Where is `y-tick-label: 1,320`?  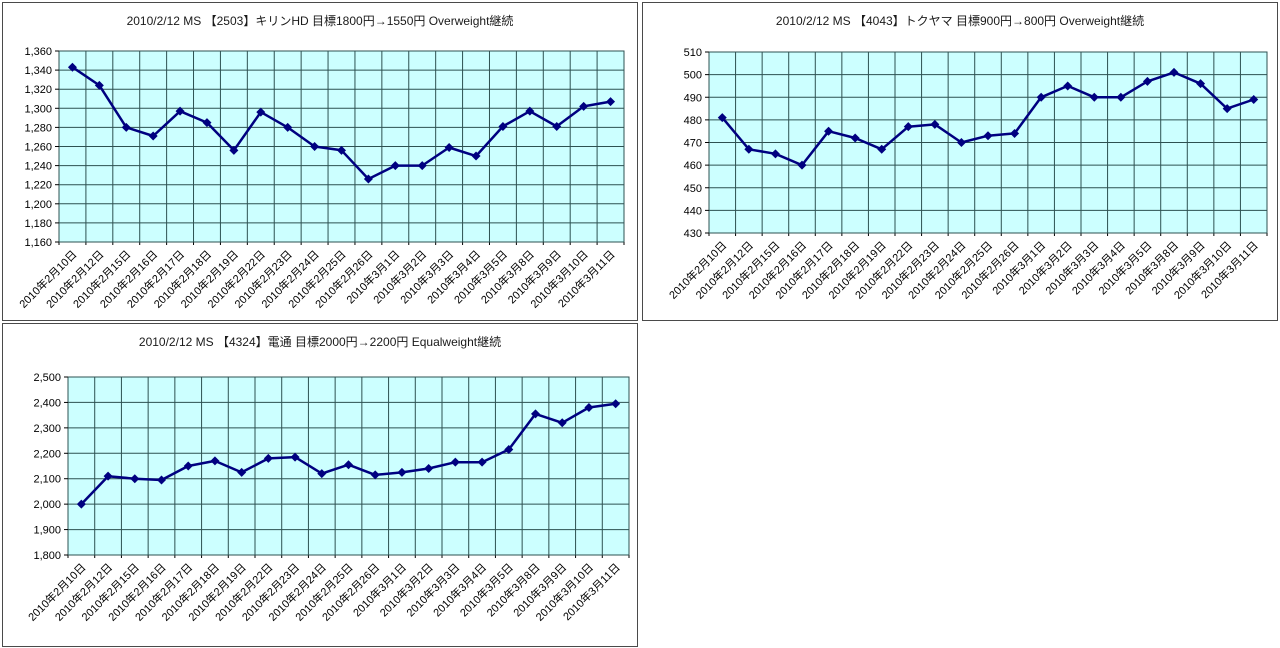
y-tick-label: 1,320 is located at coordinates (38, 90).